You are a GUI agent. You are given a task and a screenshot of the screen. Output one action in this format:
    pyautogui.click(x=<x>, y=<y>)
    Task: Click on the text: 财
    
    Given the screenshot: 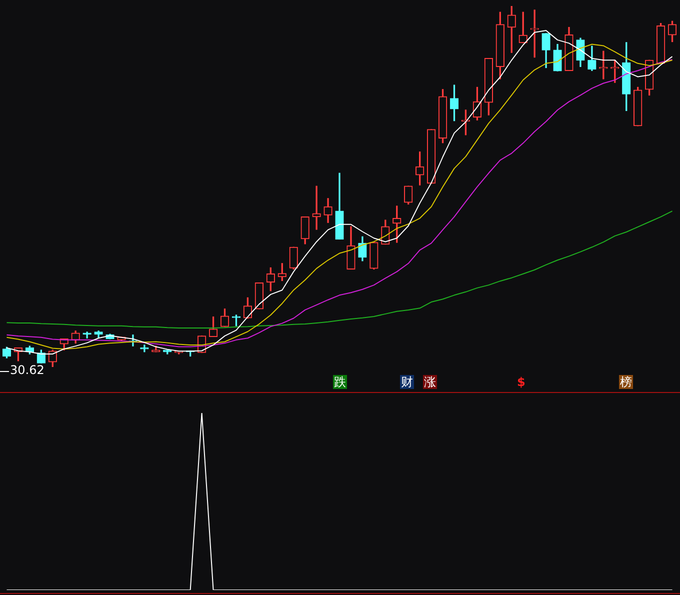 What is the action you would take?
    pyautogui.click(x=407, y=382)
    